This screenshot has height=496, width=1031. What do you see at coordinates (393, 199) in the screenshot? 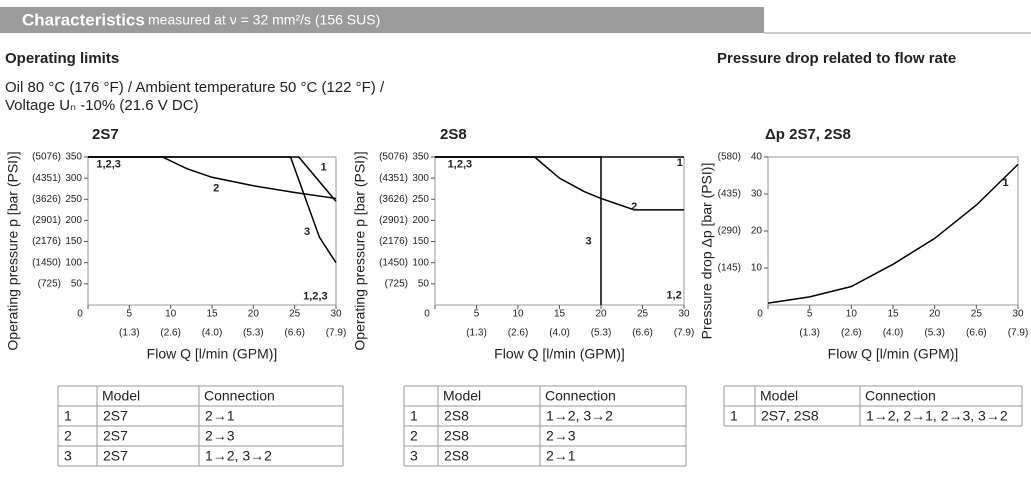
I see `y-tick-label-psi: (3626)` at bounding box center [393, 199].